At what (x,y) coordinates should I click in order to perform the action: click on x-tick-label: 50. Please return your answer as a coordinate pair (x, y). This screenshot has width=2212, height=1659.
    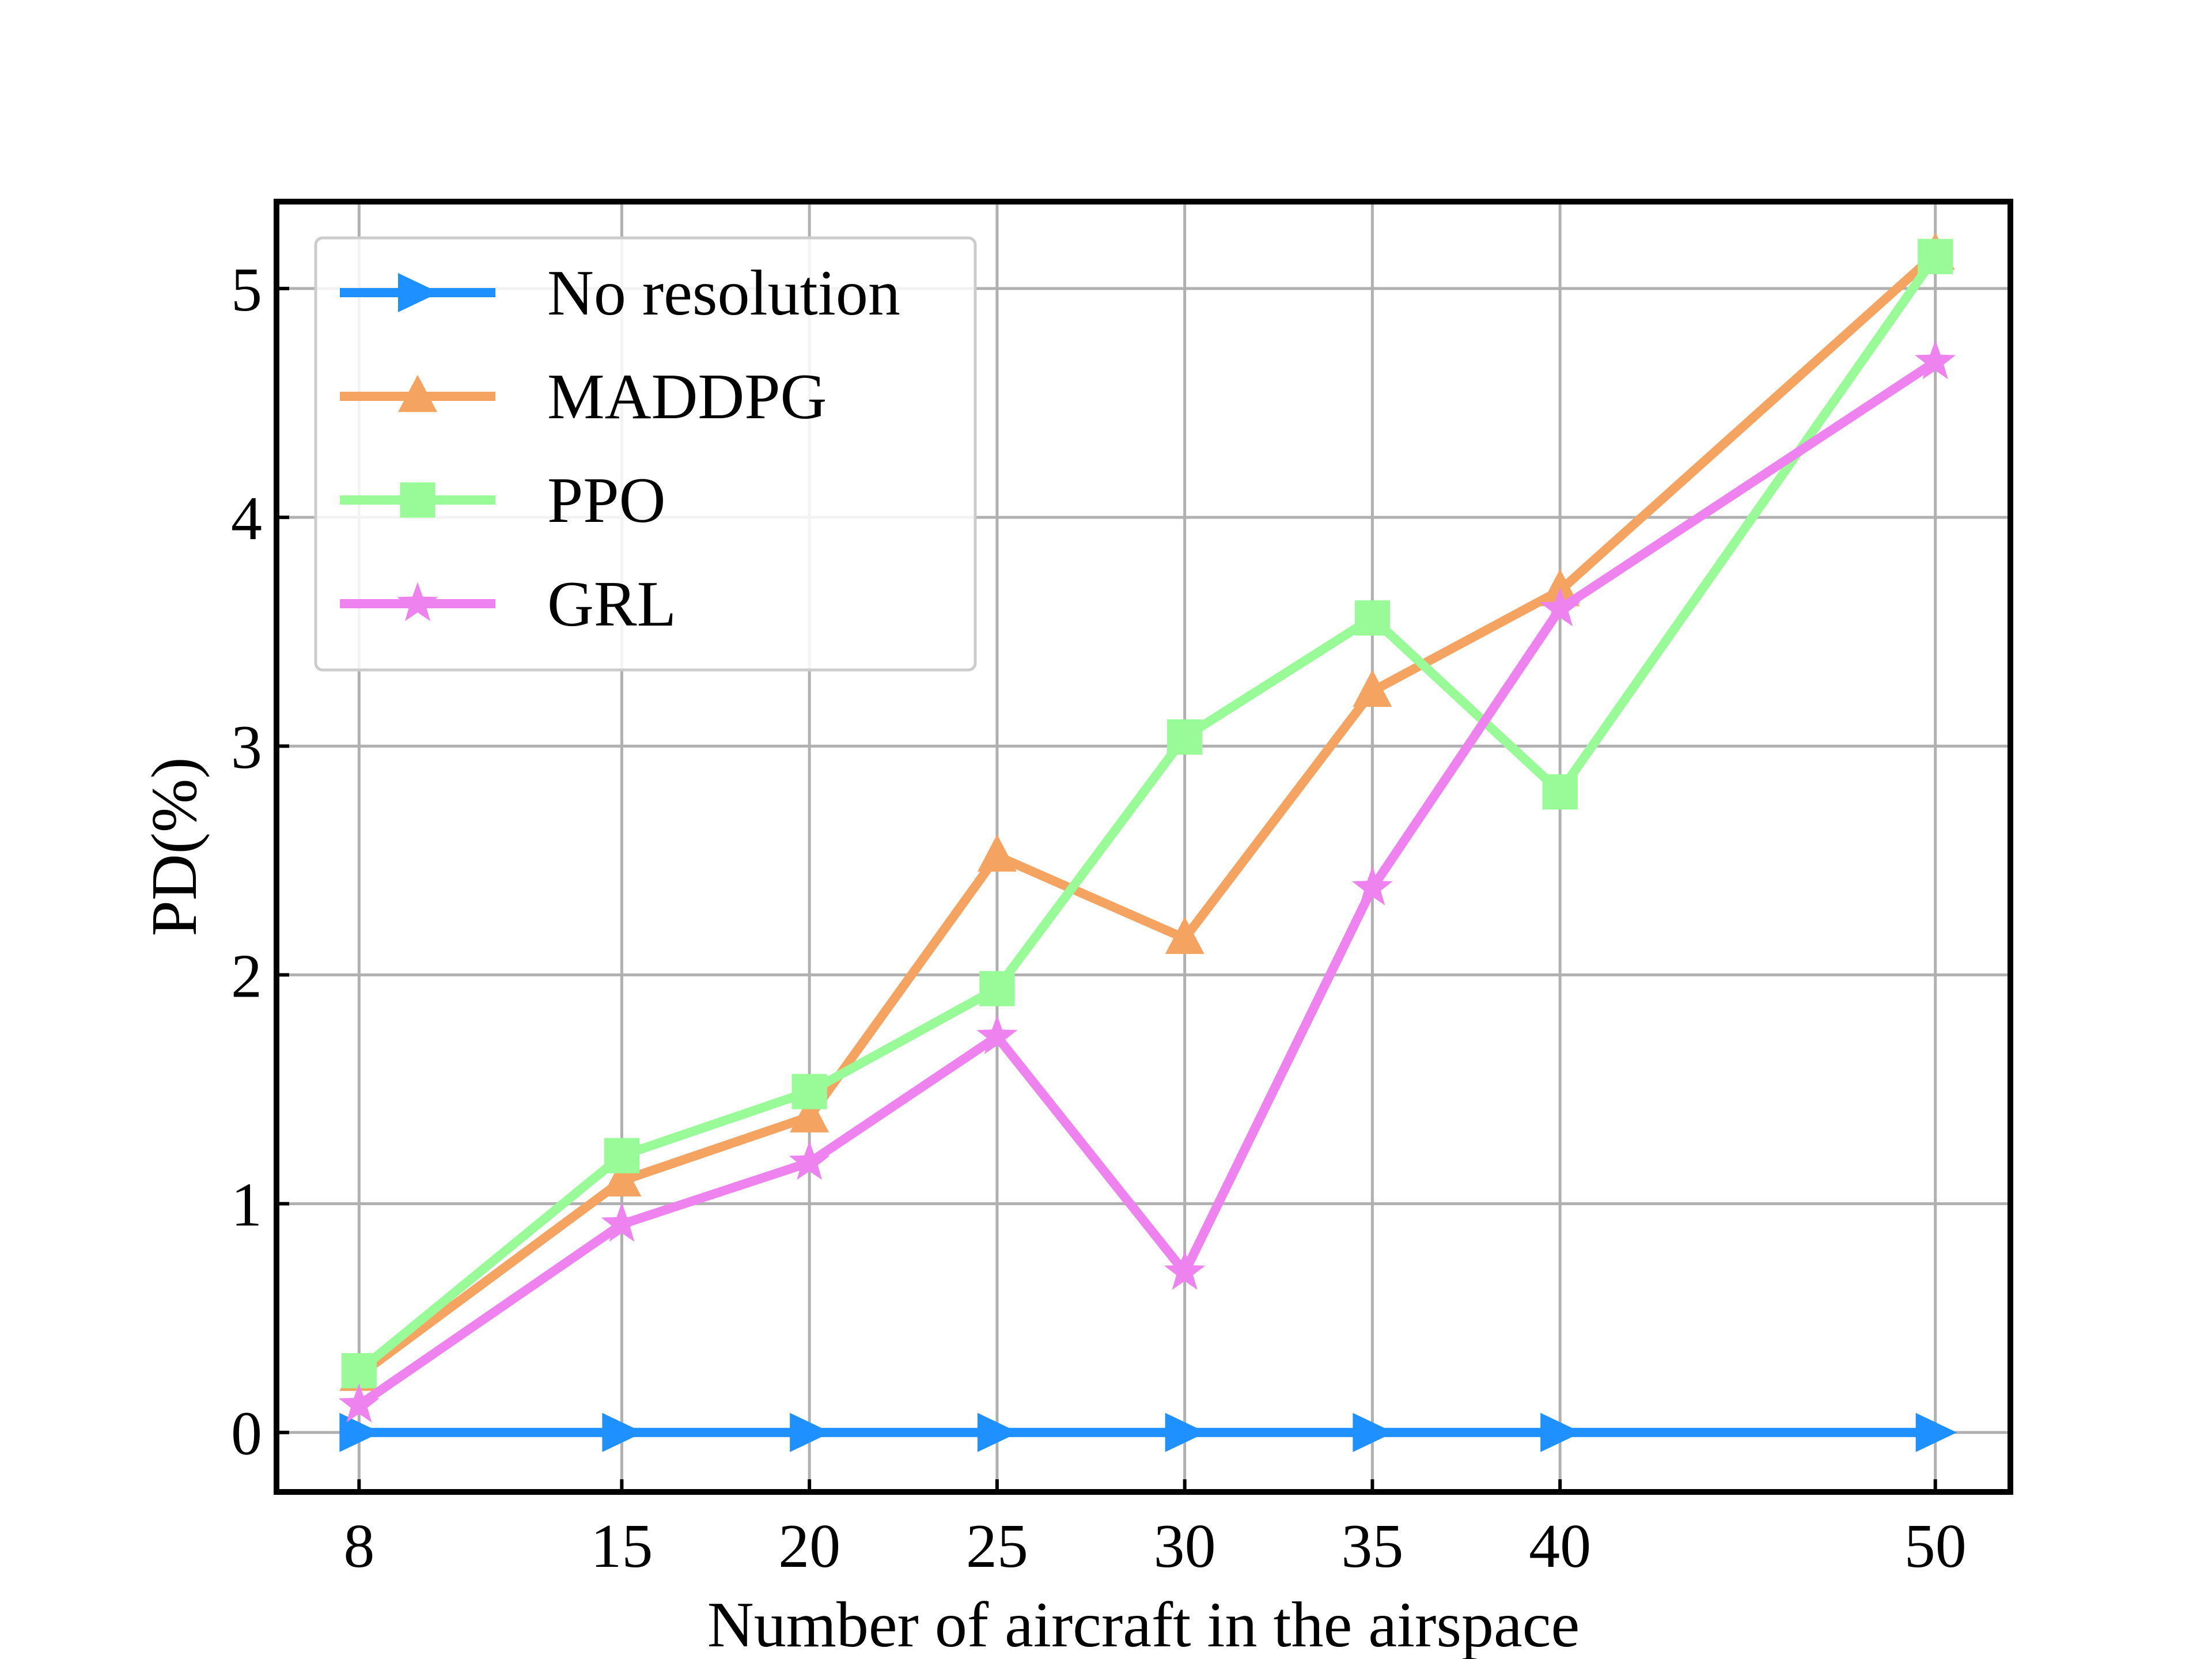
    Looking at the image, I should click on (1935, 1546).